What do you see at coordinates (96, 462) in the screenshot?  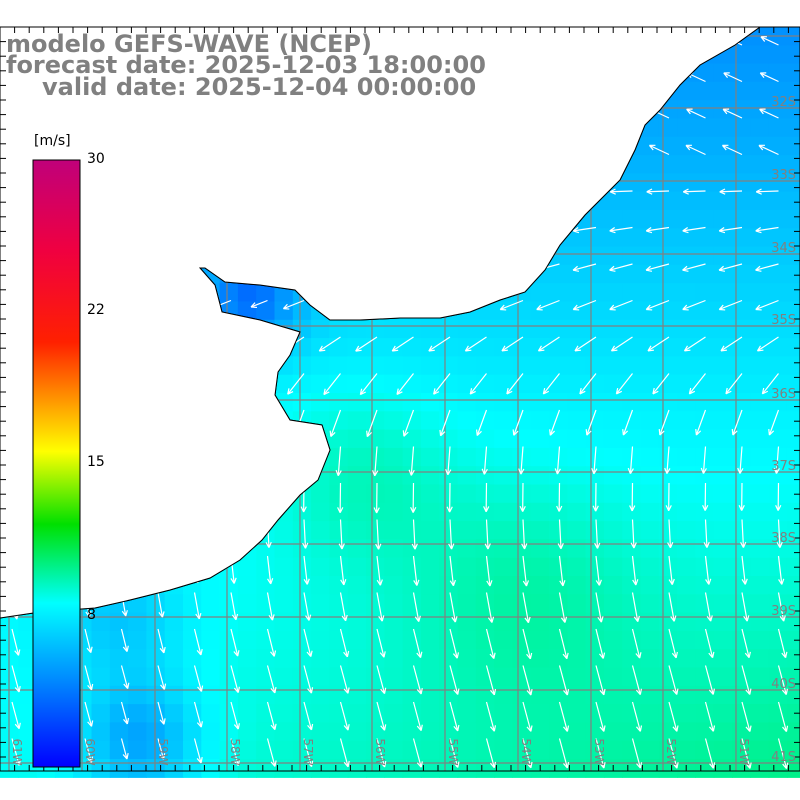 I see `colorbar-tick-15: 15` at bounding box center [96, 462].